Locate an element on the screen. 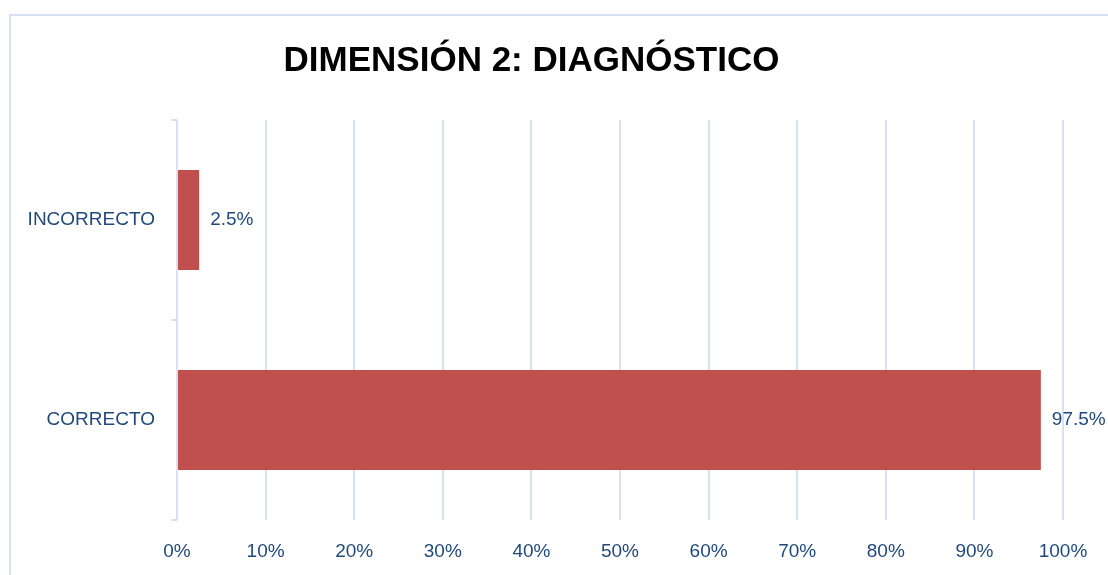 Image resolution: width=1108 pixels, height=575 pixels. x-tick-label: 10% is located at coordinates (265, 550).